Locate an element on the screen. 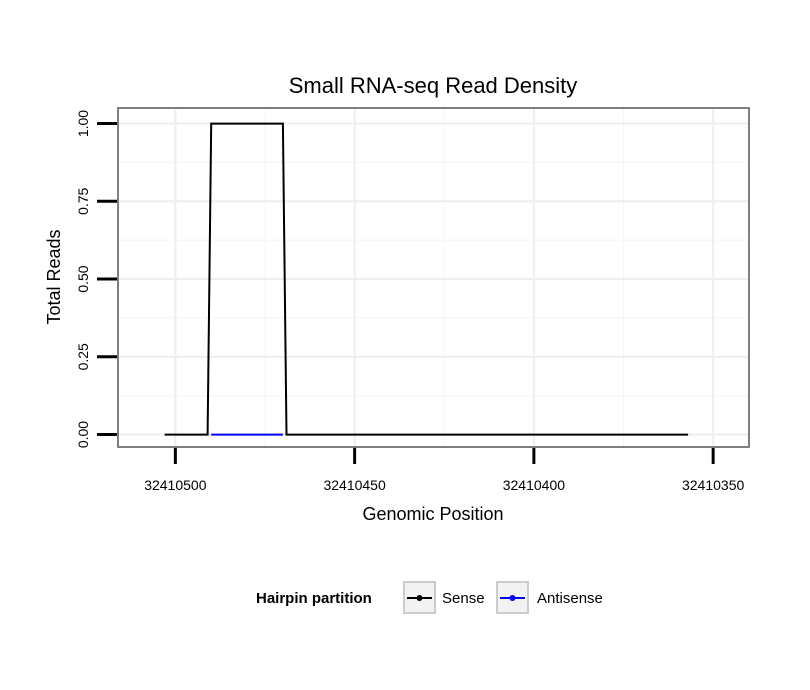 The width and height of the screenshot is (810, 690). y-tick-label: 0.25 is located at coordinates (83, 356).